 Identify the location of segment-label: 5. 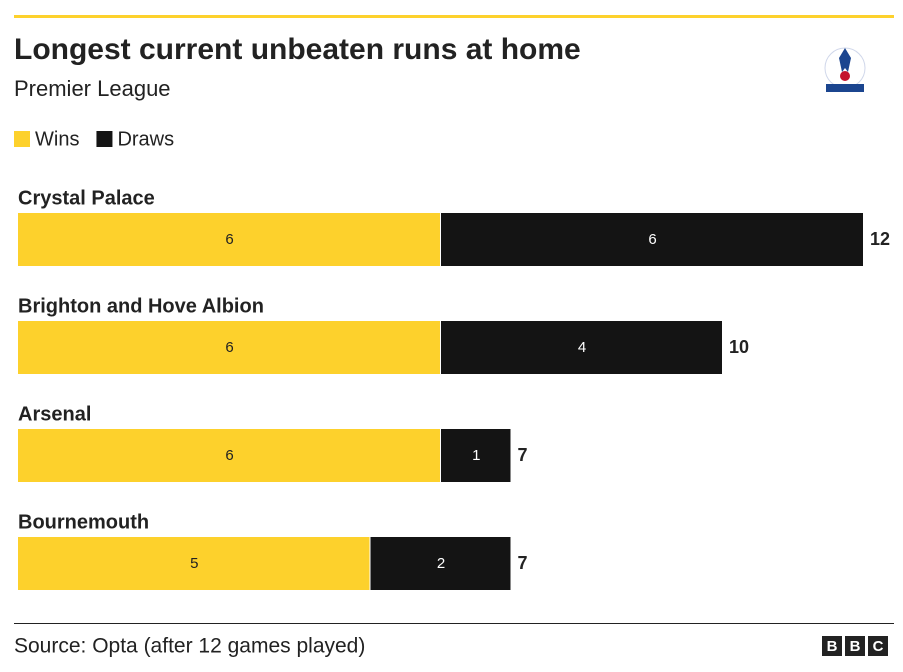
(194, 563).